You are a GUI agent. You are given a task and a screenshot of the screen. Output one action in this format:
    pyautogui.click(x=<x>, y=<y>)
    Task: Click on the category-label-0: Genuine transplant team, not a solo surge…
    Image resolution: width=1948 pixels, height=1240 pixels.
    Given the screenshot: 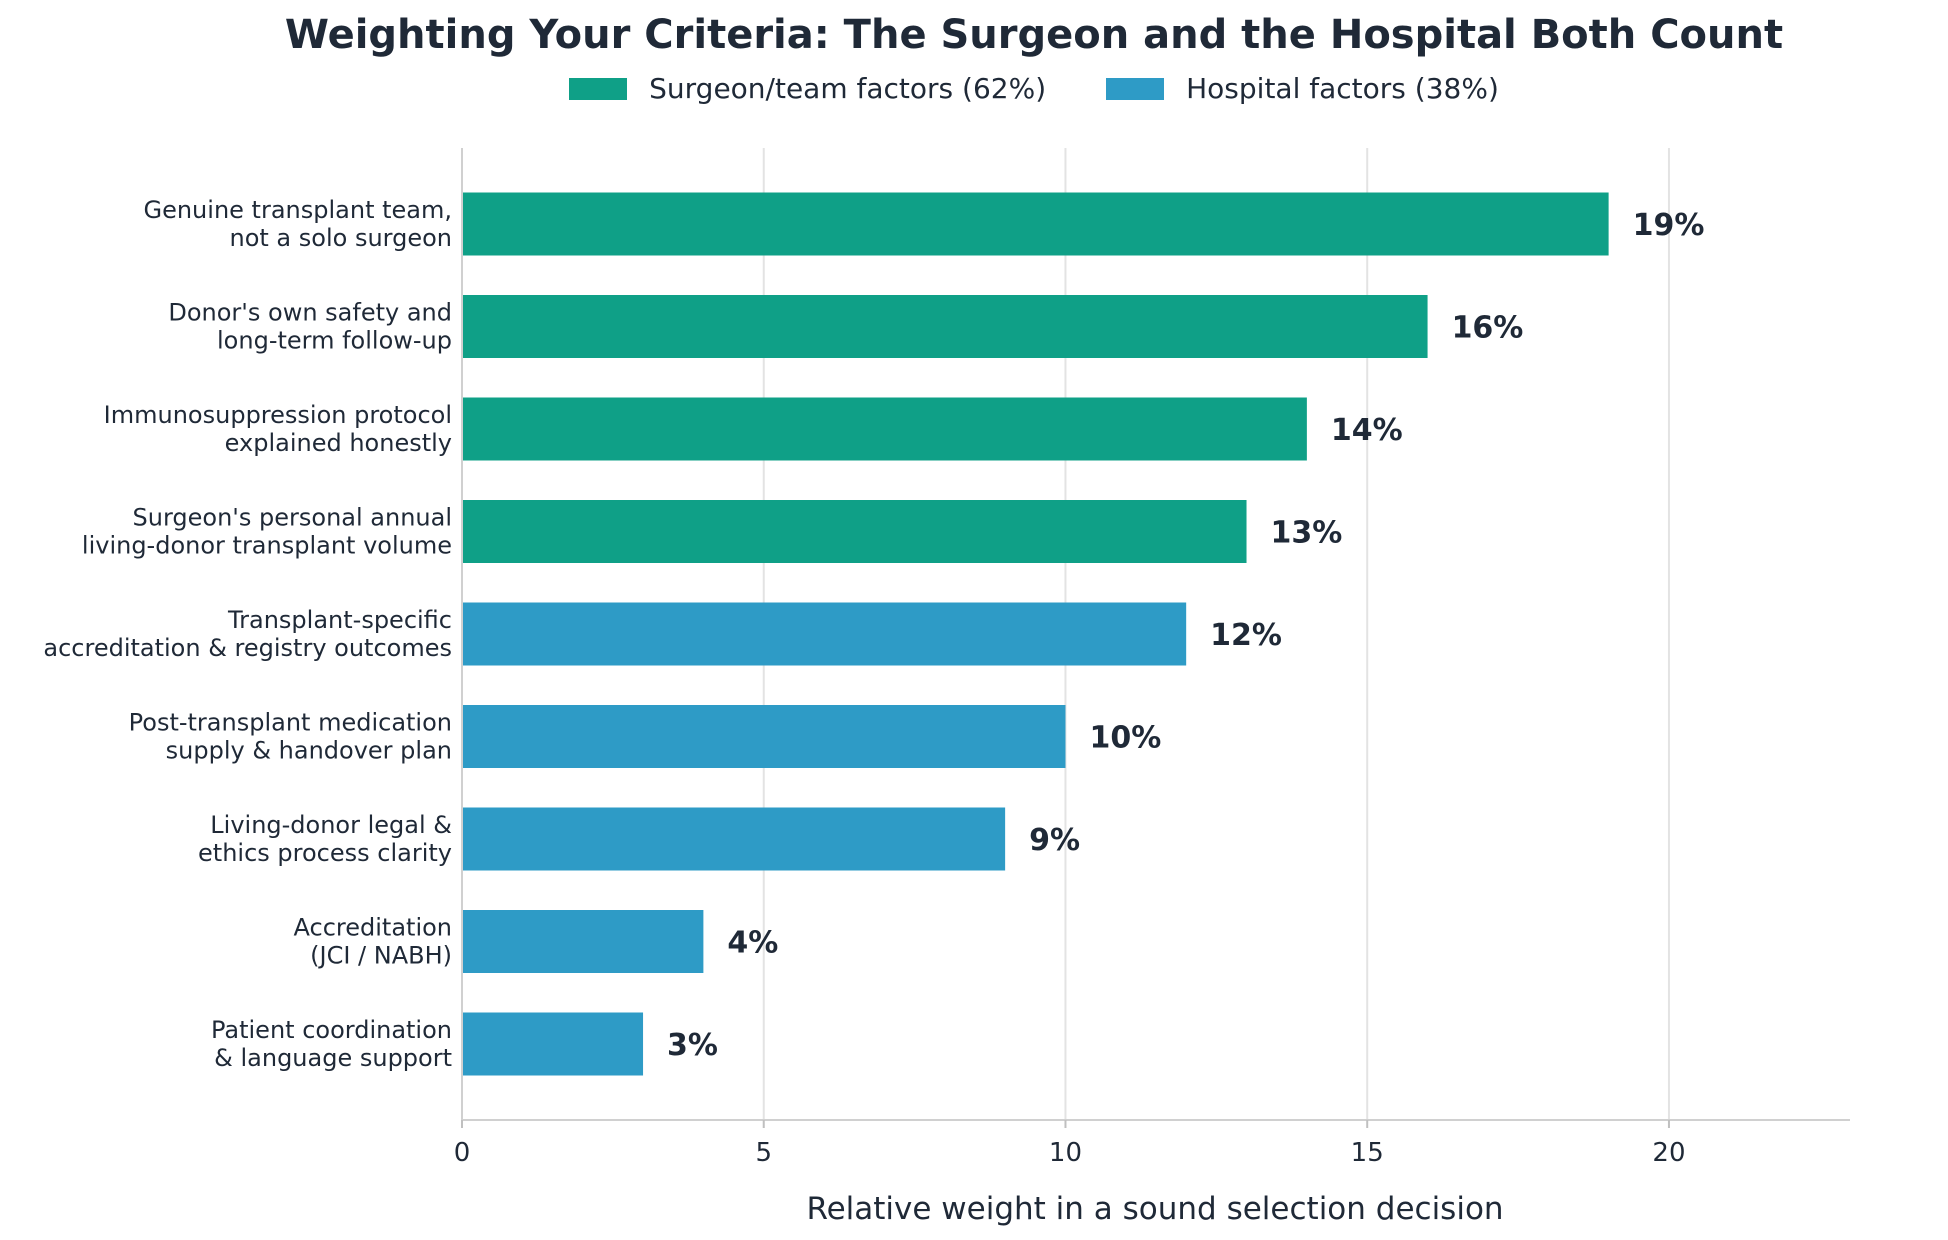 What is the action you would take?
    pyautogui.click(x=297, y=224)
    